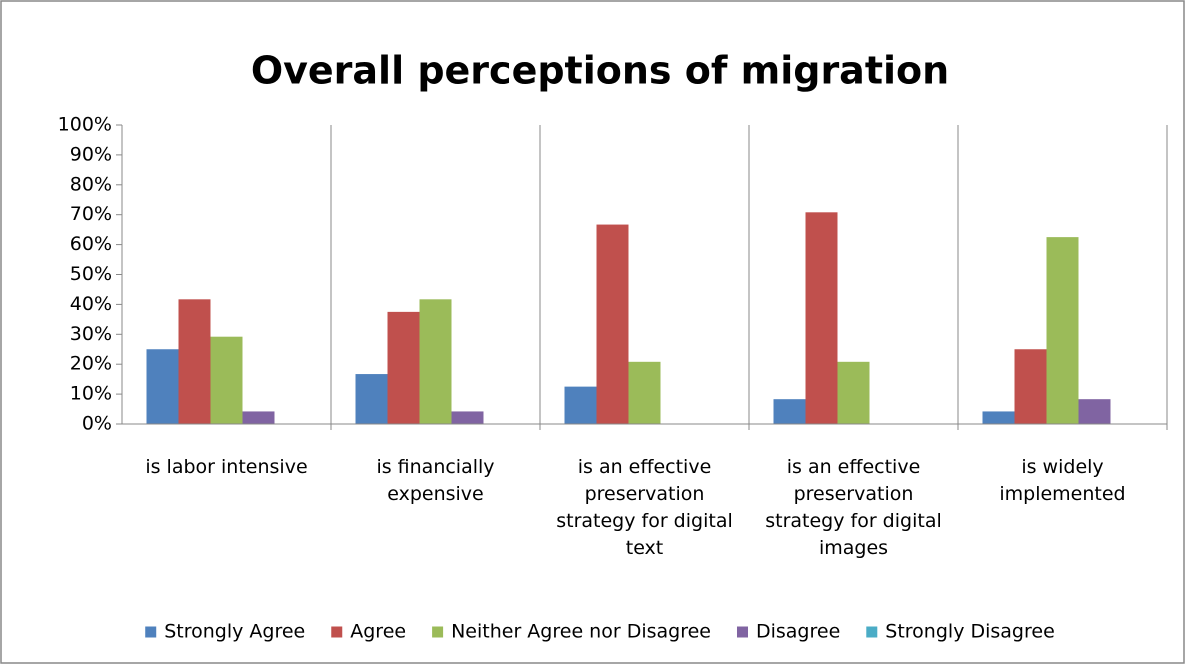  What do you see at coordinates (798, 632) in the screenshot?
I see `legend-label: Disagree` at bounding box center [798, 632].